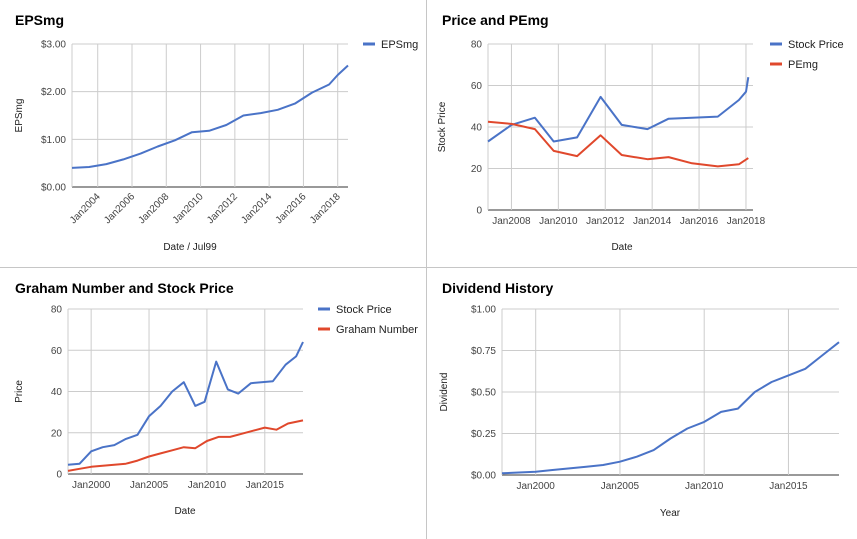  I want to click on x-tick-label: Jan2006, so click(119, 208).